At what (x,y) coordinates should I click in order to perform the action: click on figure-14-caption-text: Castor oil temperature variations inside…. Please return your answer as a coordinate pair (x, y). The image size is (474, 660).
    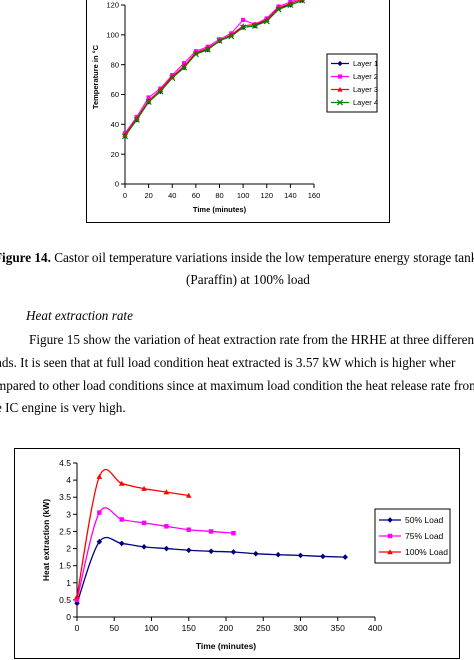
    Looking at the image, I should click on (262, 257).